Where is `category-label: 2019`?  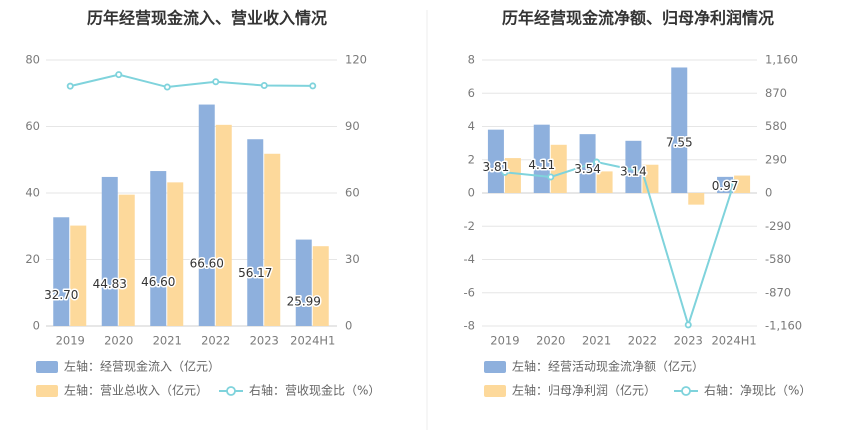
category-label: 2019 is located at coordinates (70, 341).